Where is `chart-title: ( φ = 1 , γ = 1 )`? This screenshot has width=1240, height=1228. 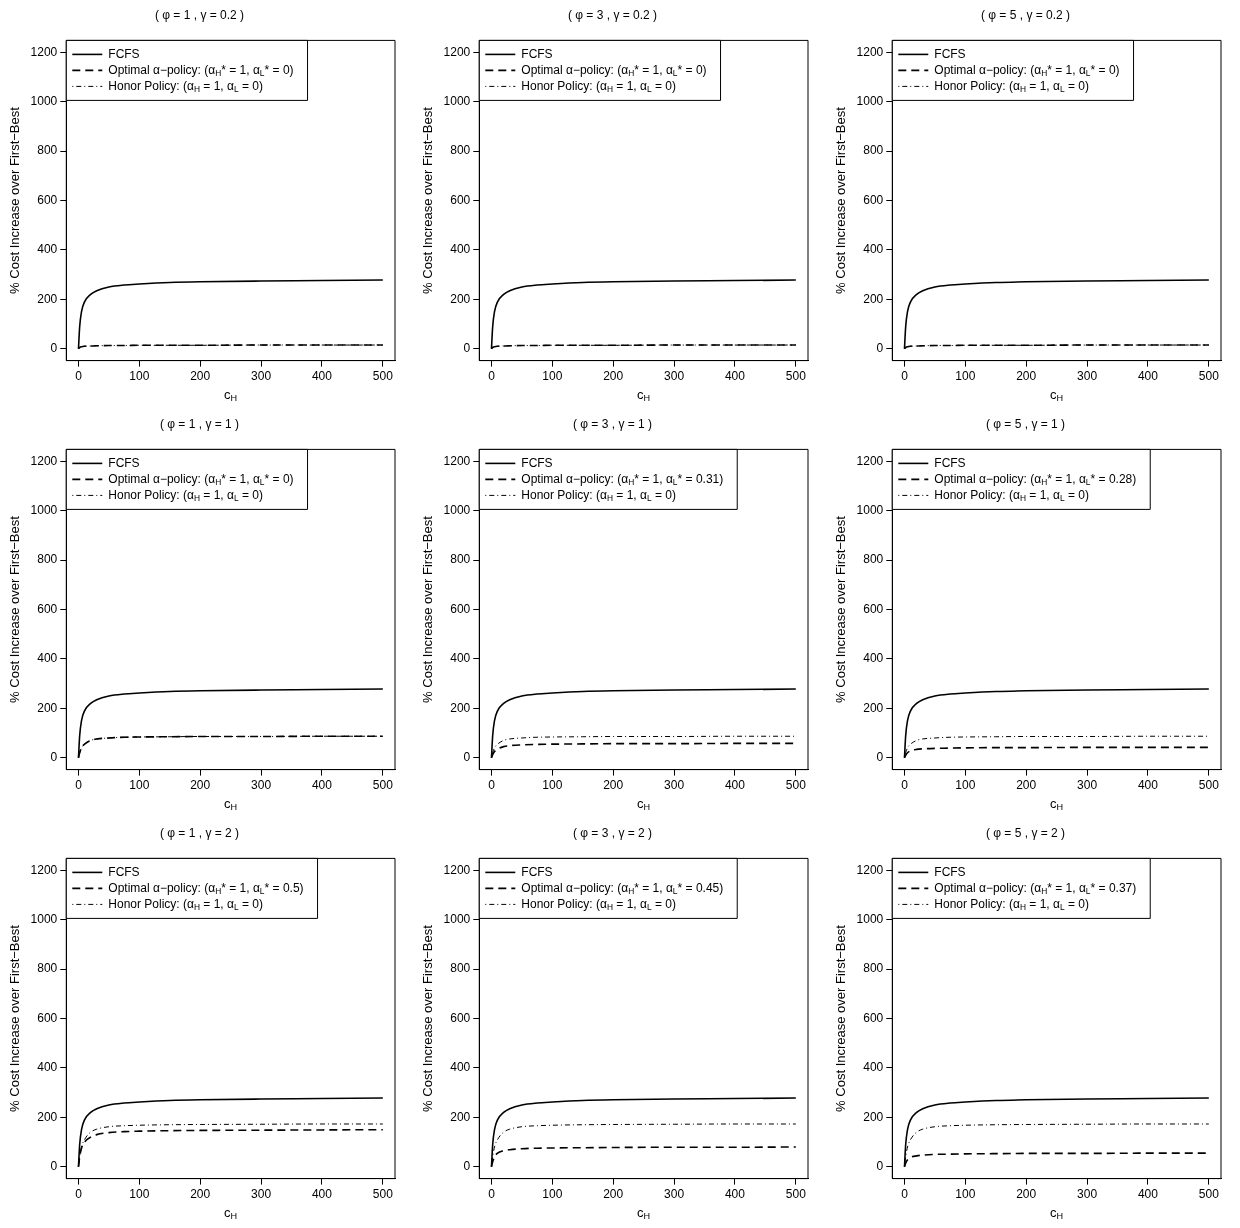
chart-title: ( φ = 1 , γ = 1 ) is located at coordinates (199, 423).